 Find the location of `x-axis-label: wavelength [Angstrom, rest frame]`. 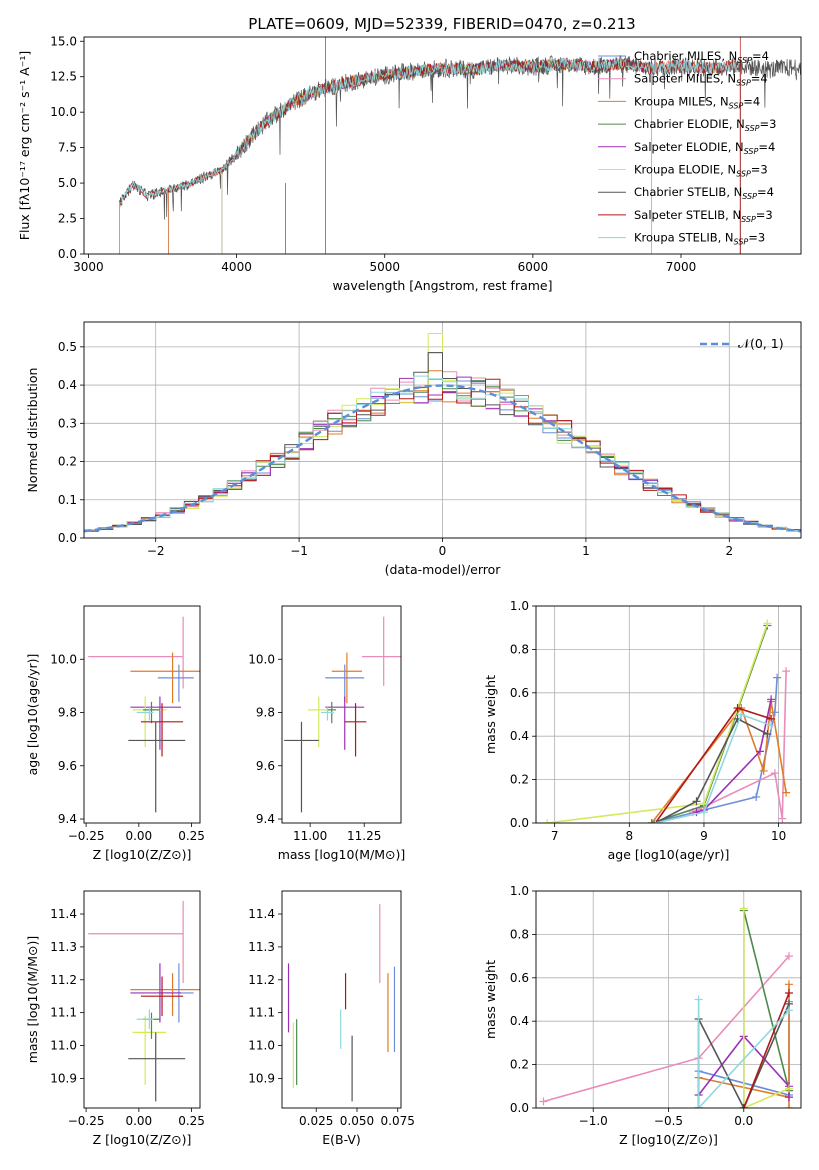

x-axis-label: wavelength [Angstrom, rest frame] is located at coordinates (442, 285).